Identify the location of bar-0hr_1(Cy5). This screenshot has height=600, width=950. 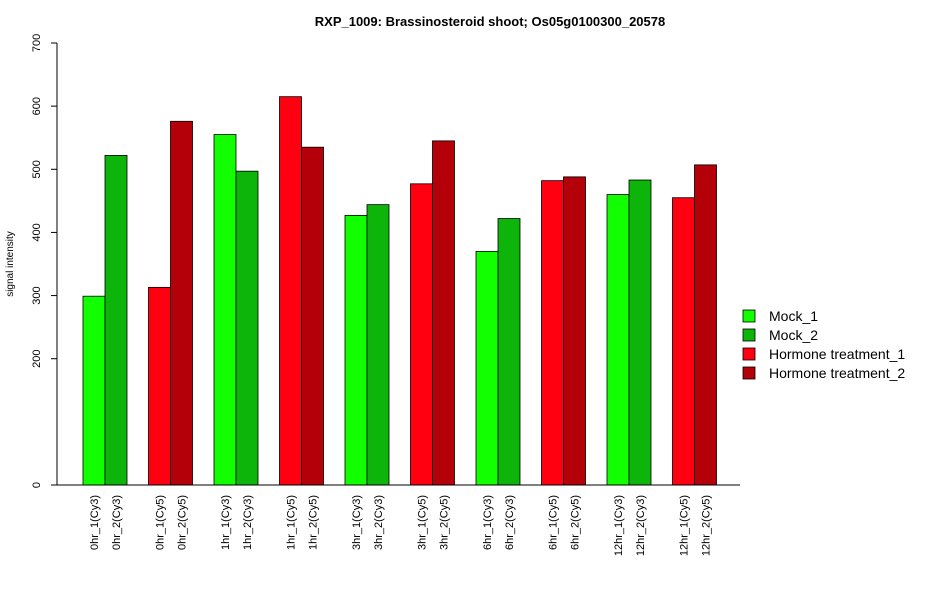
(159, 386).